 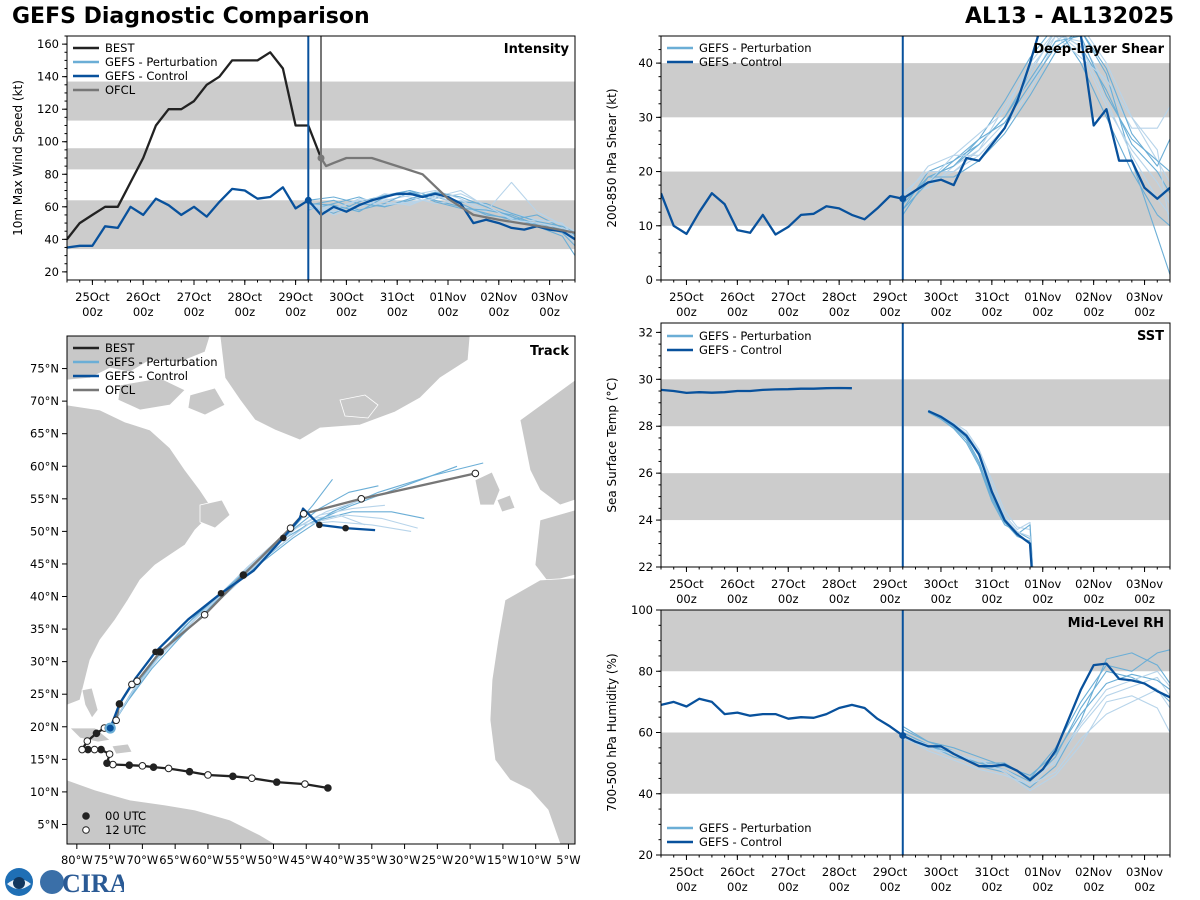 What do you see at coordinates (1069, 16) in the screenshot?
I see `storm-id: AL13 - AL132025` at bounding box center [1069, 16].